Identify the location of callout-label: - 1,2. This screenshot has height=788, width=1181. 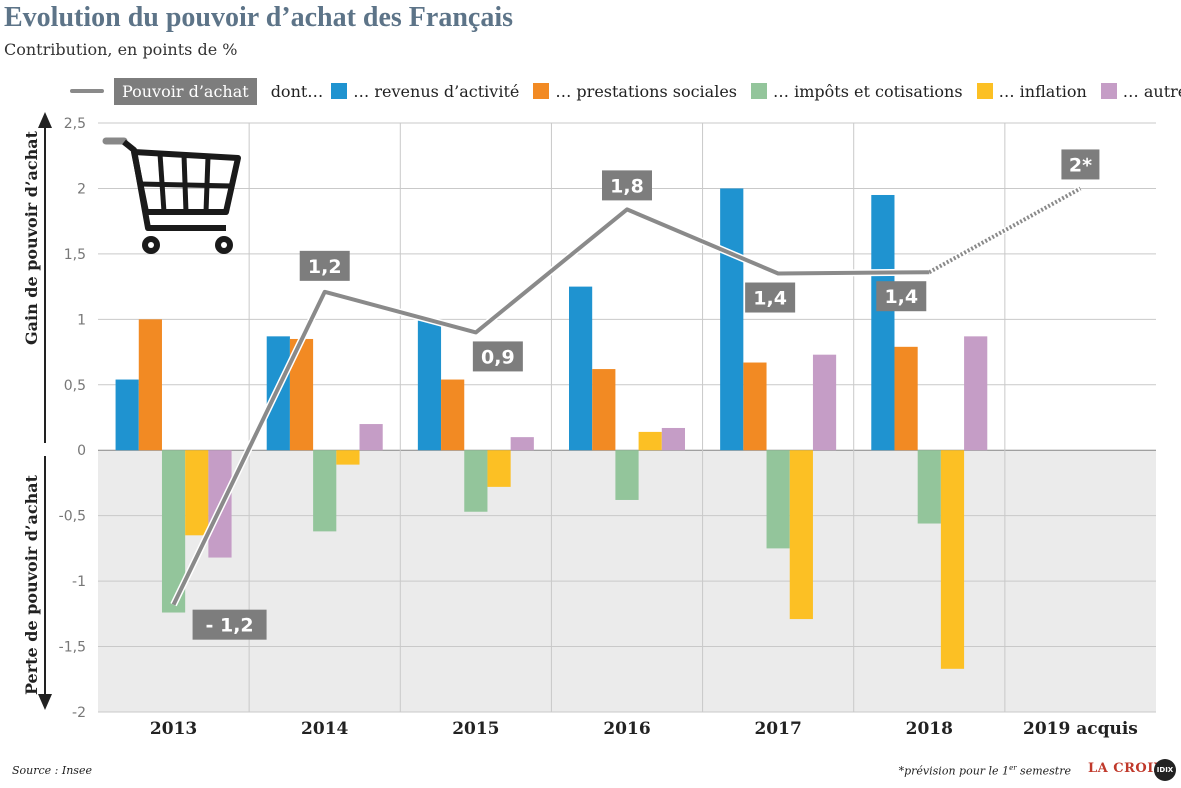
(229, 626).